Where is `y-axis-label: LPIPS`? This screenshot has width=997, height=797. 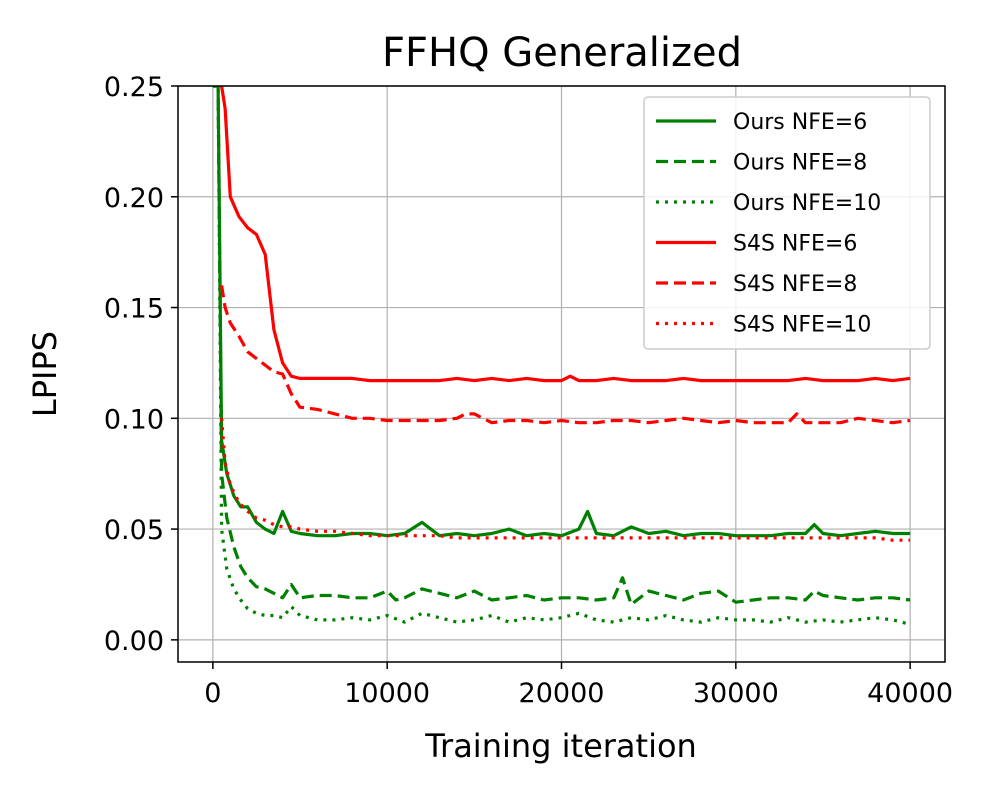
y-axis-label: LPIPS is located at coordinates (45, 374).